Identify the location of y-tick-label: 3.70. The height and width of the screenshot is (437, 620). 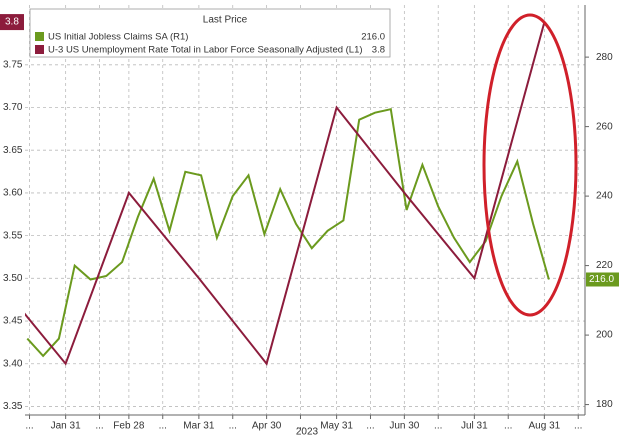
(13, 107).